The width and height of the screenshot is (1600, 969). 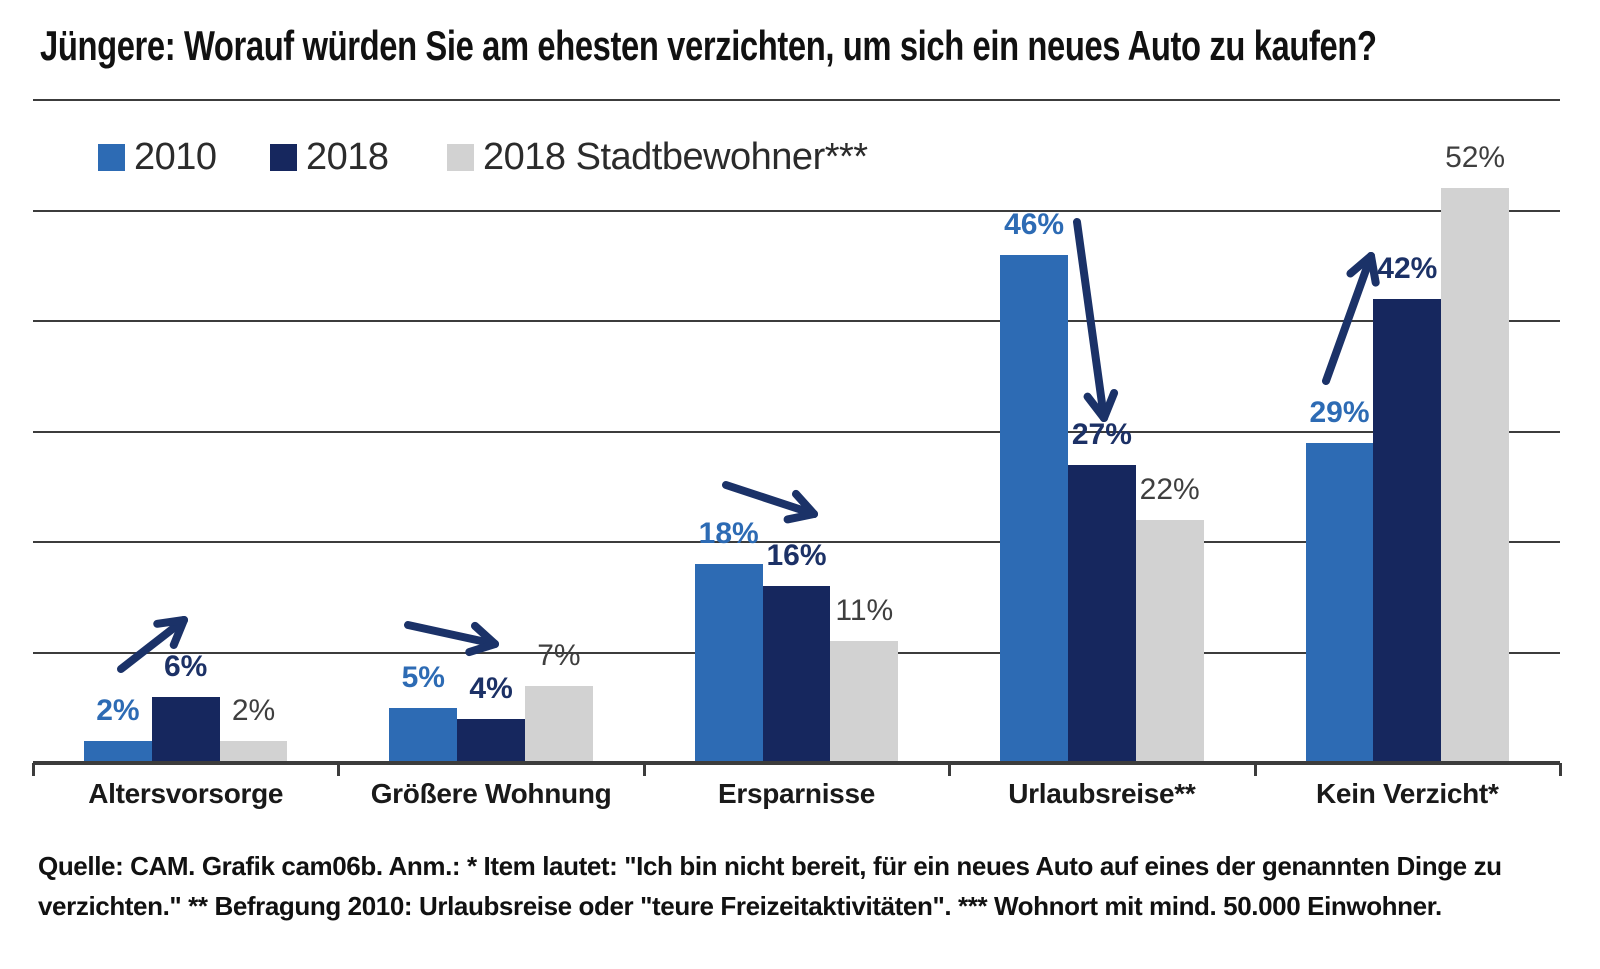 I want to click on x-axis-line, so click(x=796, y=763).